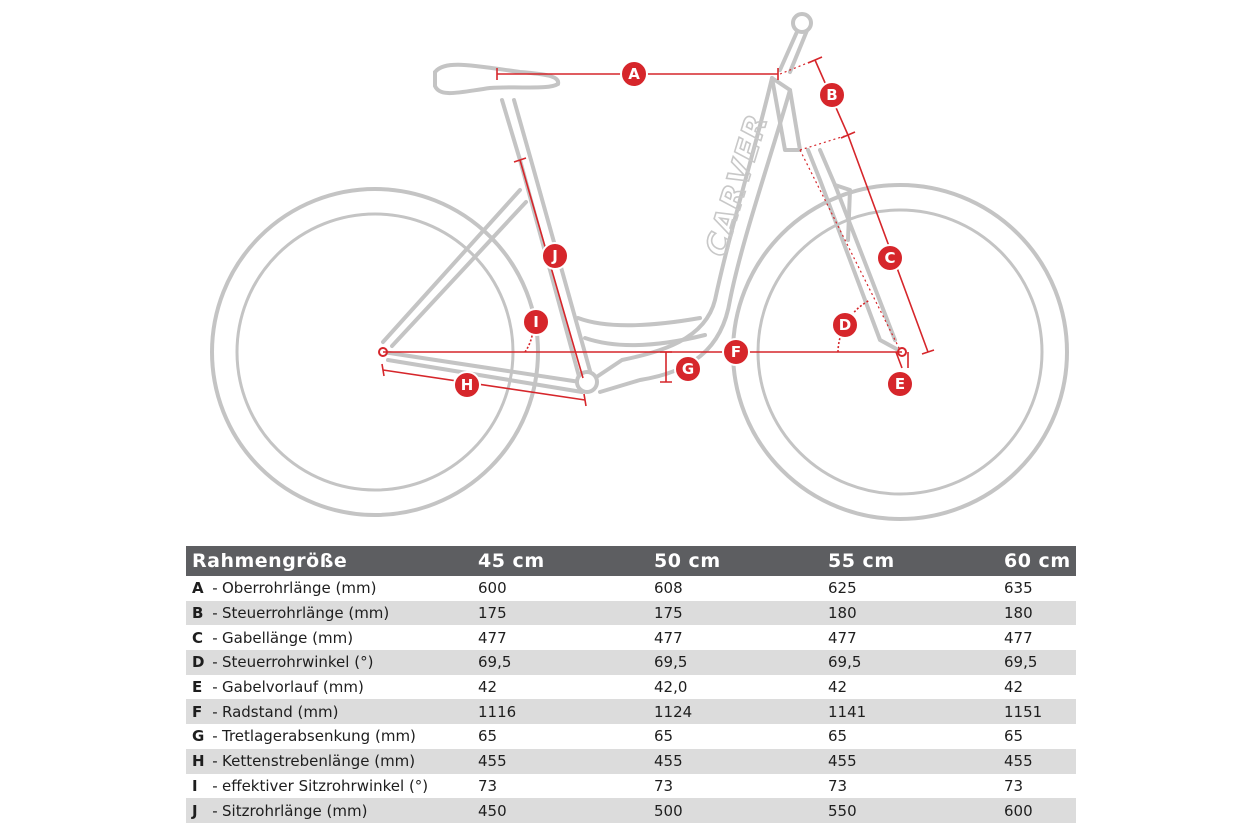  What do you see at coordinates (842, 588) in the screenshot?
I see `row-value: 625` at bounding box center [842, 588].